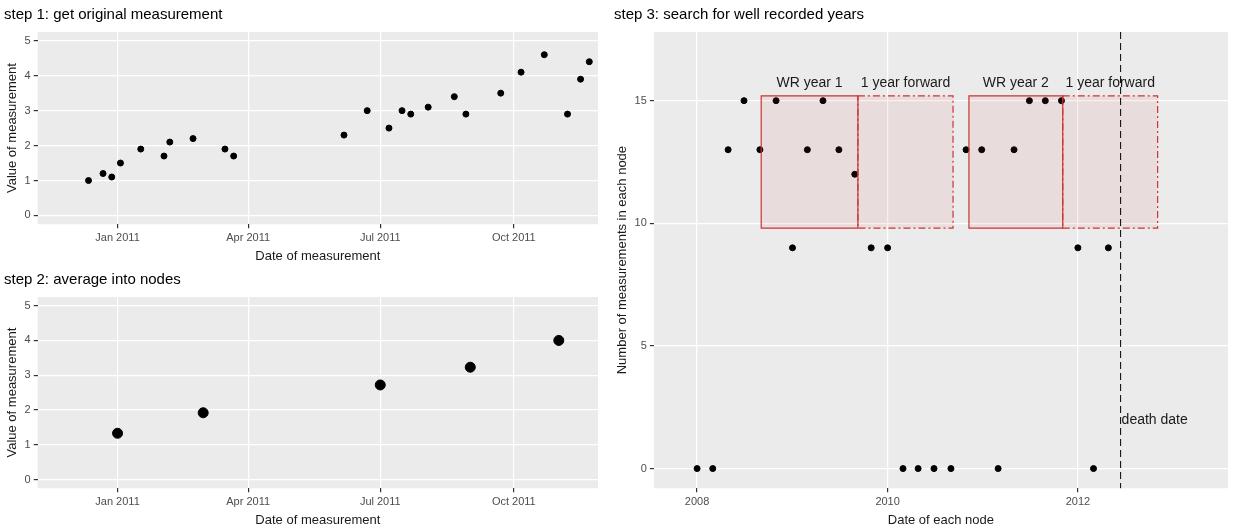 The image size is (1233, 529). What do you see at coordinates (1155, 418) in the screenshot?
I see `ref-line-label: death date` at bounding box center [1155, 418].